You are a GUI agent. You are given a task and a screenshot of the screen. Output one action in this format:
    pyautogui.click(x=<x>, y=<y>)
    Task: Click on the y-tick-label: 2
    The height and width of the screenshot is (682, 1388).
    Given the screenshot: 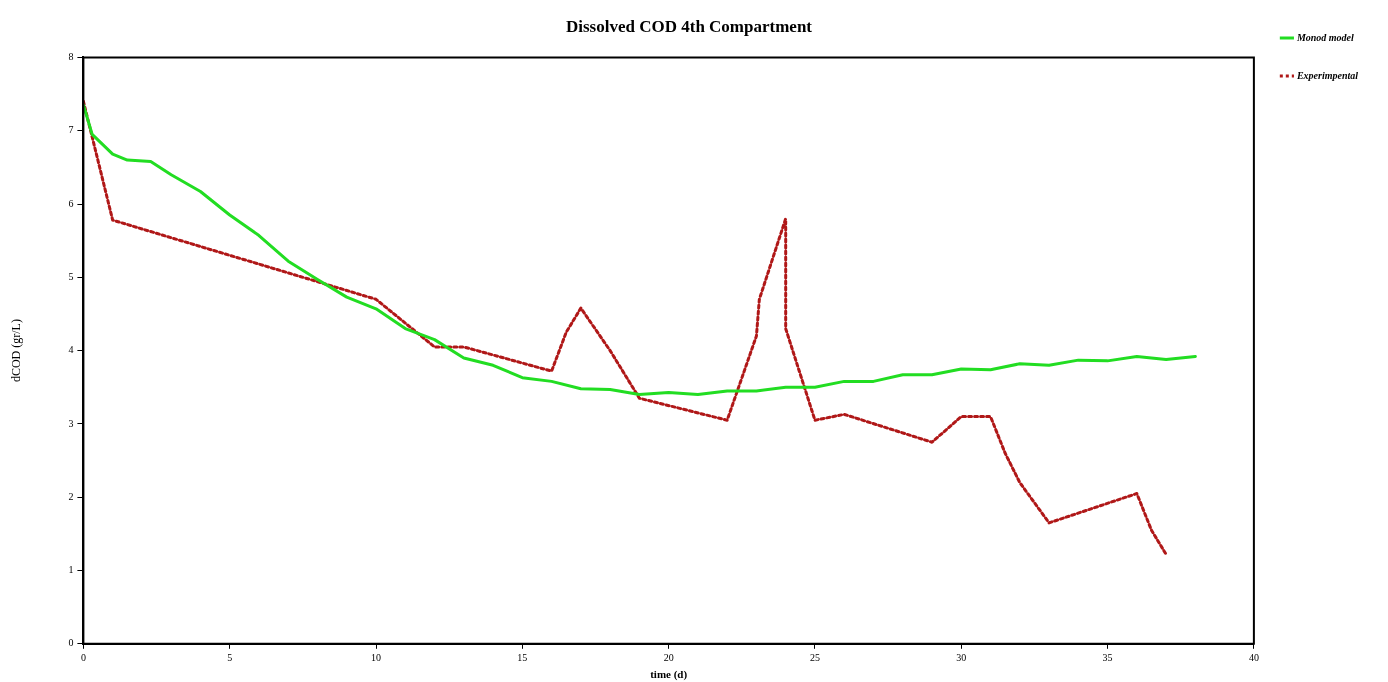 What is the action you would take?
    pyautogui.click(x=71, y=496)
    